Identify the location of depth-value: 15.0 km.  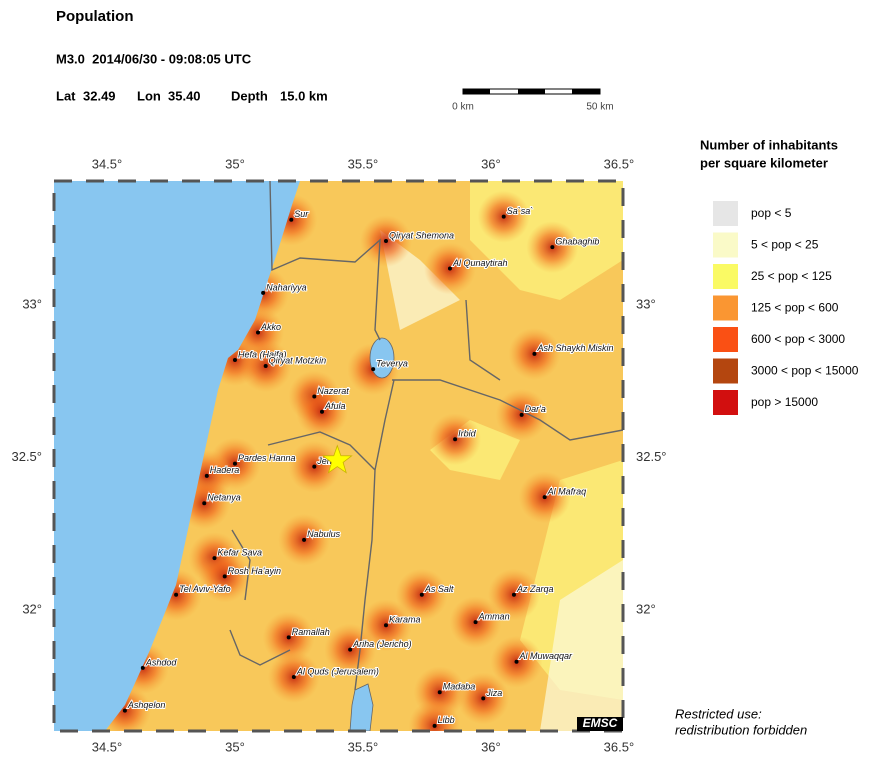
(304, 95).